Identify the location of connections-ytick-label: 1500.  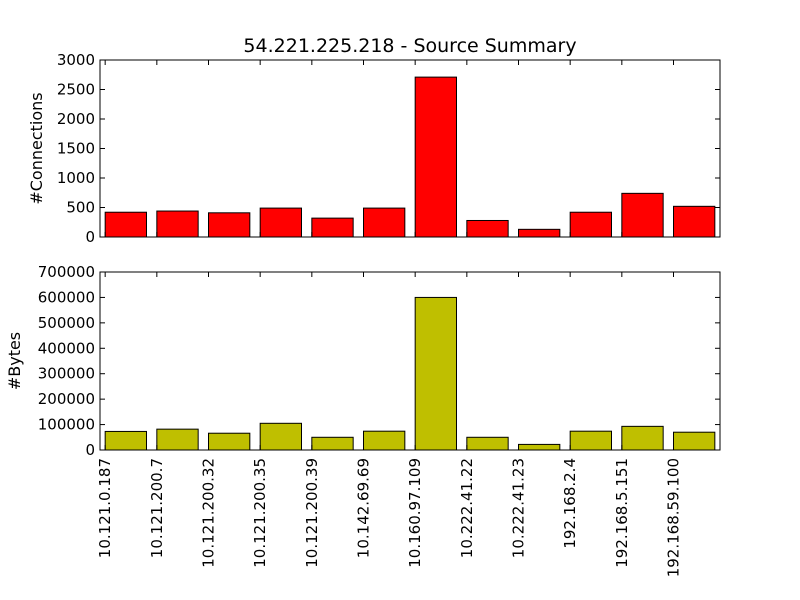
(76, 149).